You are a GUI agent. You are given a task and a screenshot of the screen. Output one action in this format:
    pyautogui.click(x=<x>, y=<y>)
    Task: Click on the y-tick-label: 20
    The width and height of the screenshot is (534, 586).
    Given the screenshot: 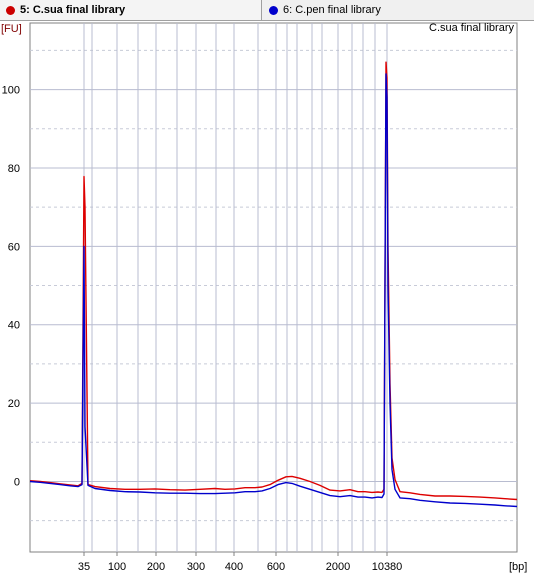 What is the action you would take?
    pyautogui.click(x=14, y=404)
    